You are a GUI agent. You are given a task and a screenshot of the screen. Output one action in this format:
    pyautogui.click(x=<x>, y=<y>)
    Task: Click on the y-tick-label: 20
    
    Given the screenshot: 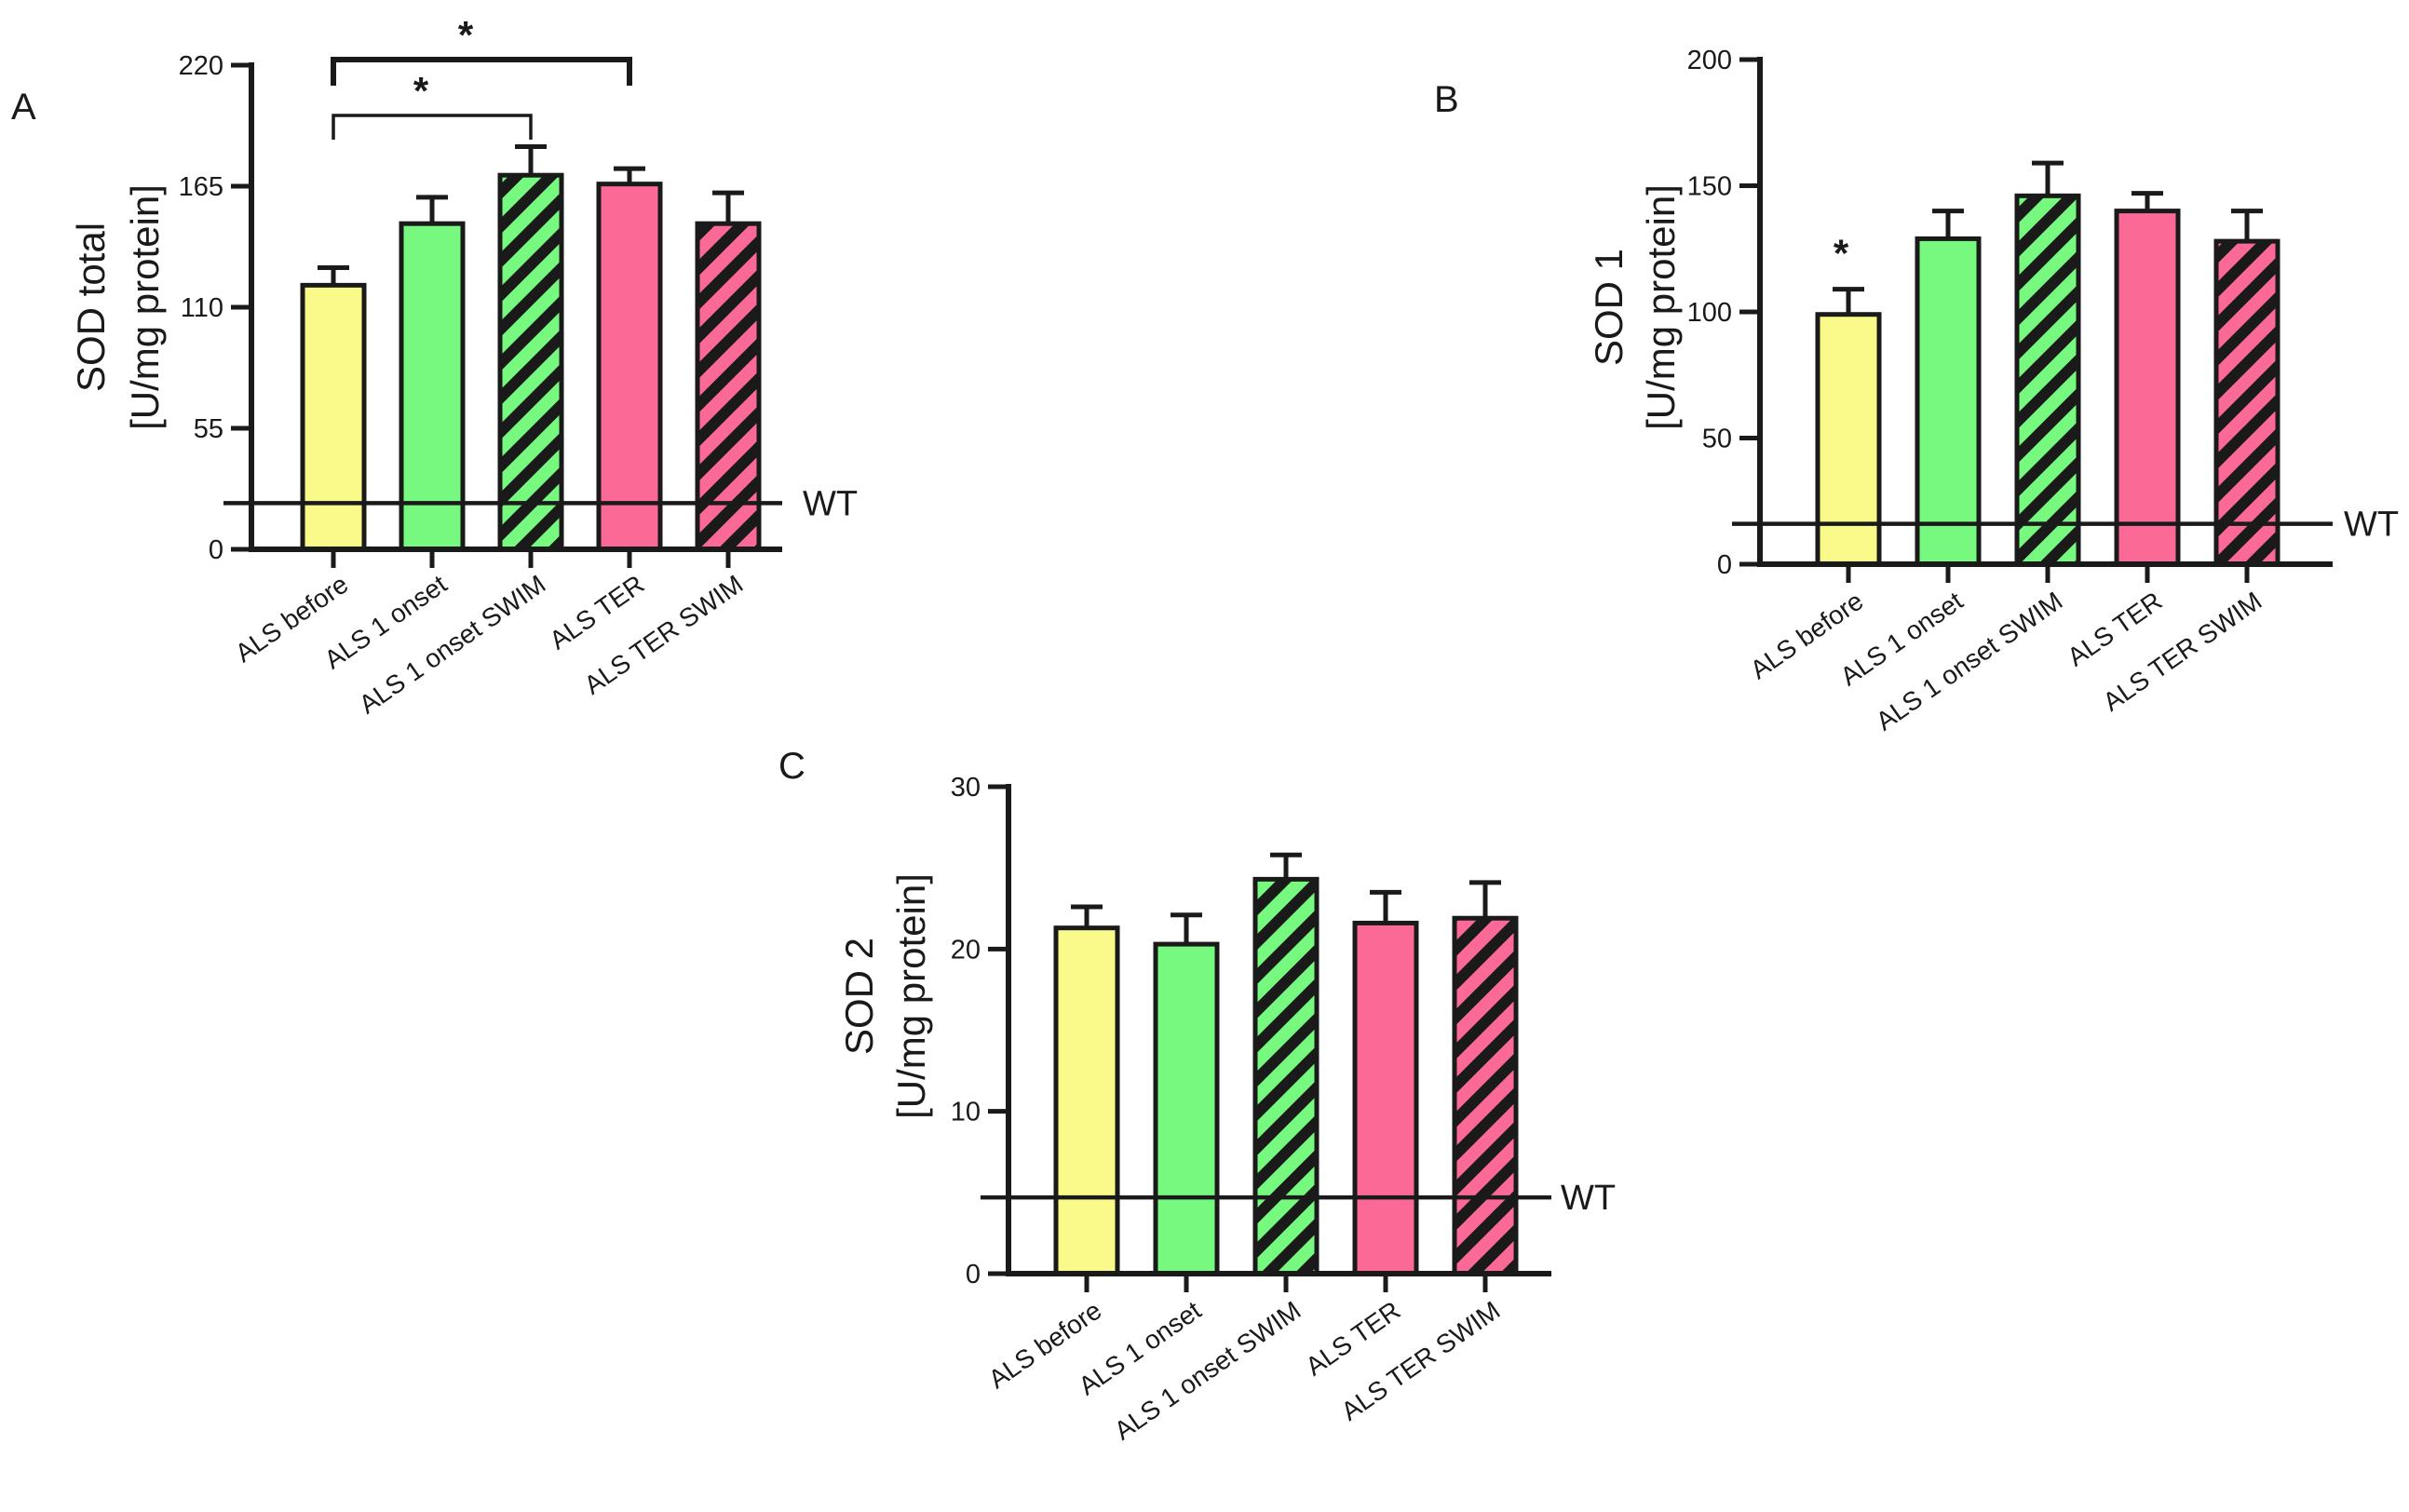 What is the action you would take?
    pyautogui.click(x=966, y=950)
    